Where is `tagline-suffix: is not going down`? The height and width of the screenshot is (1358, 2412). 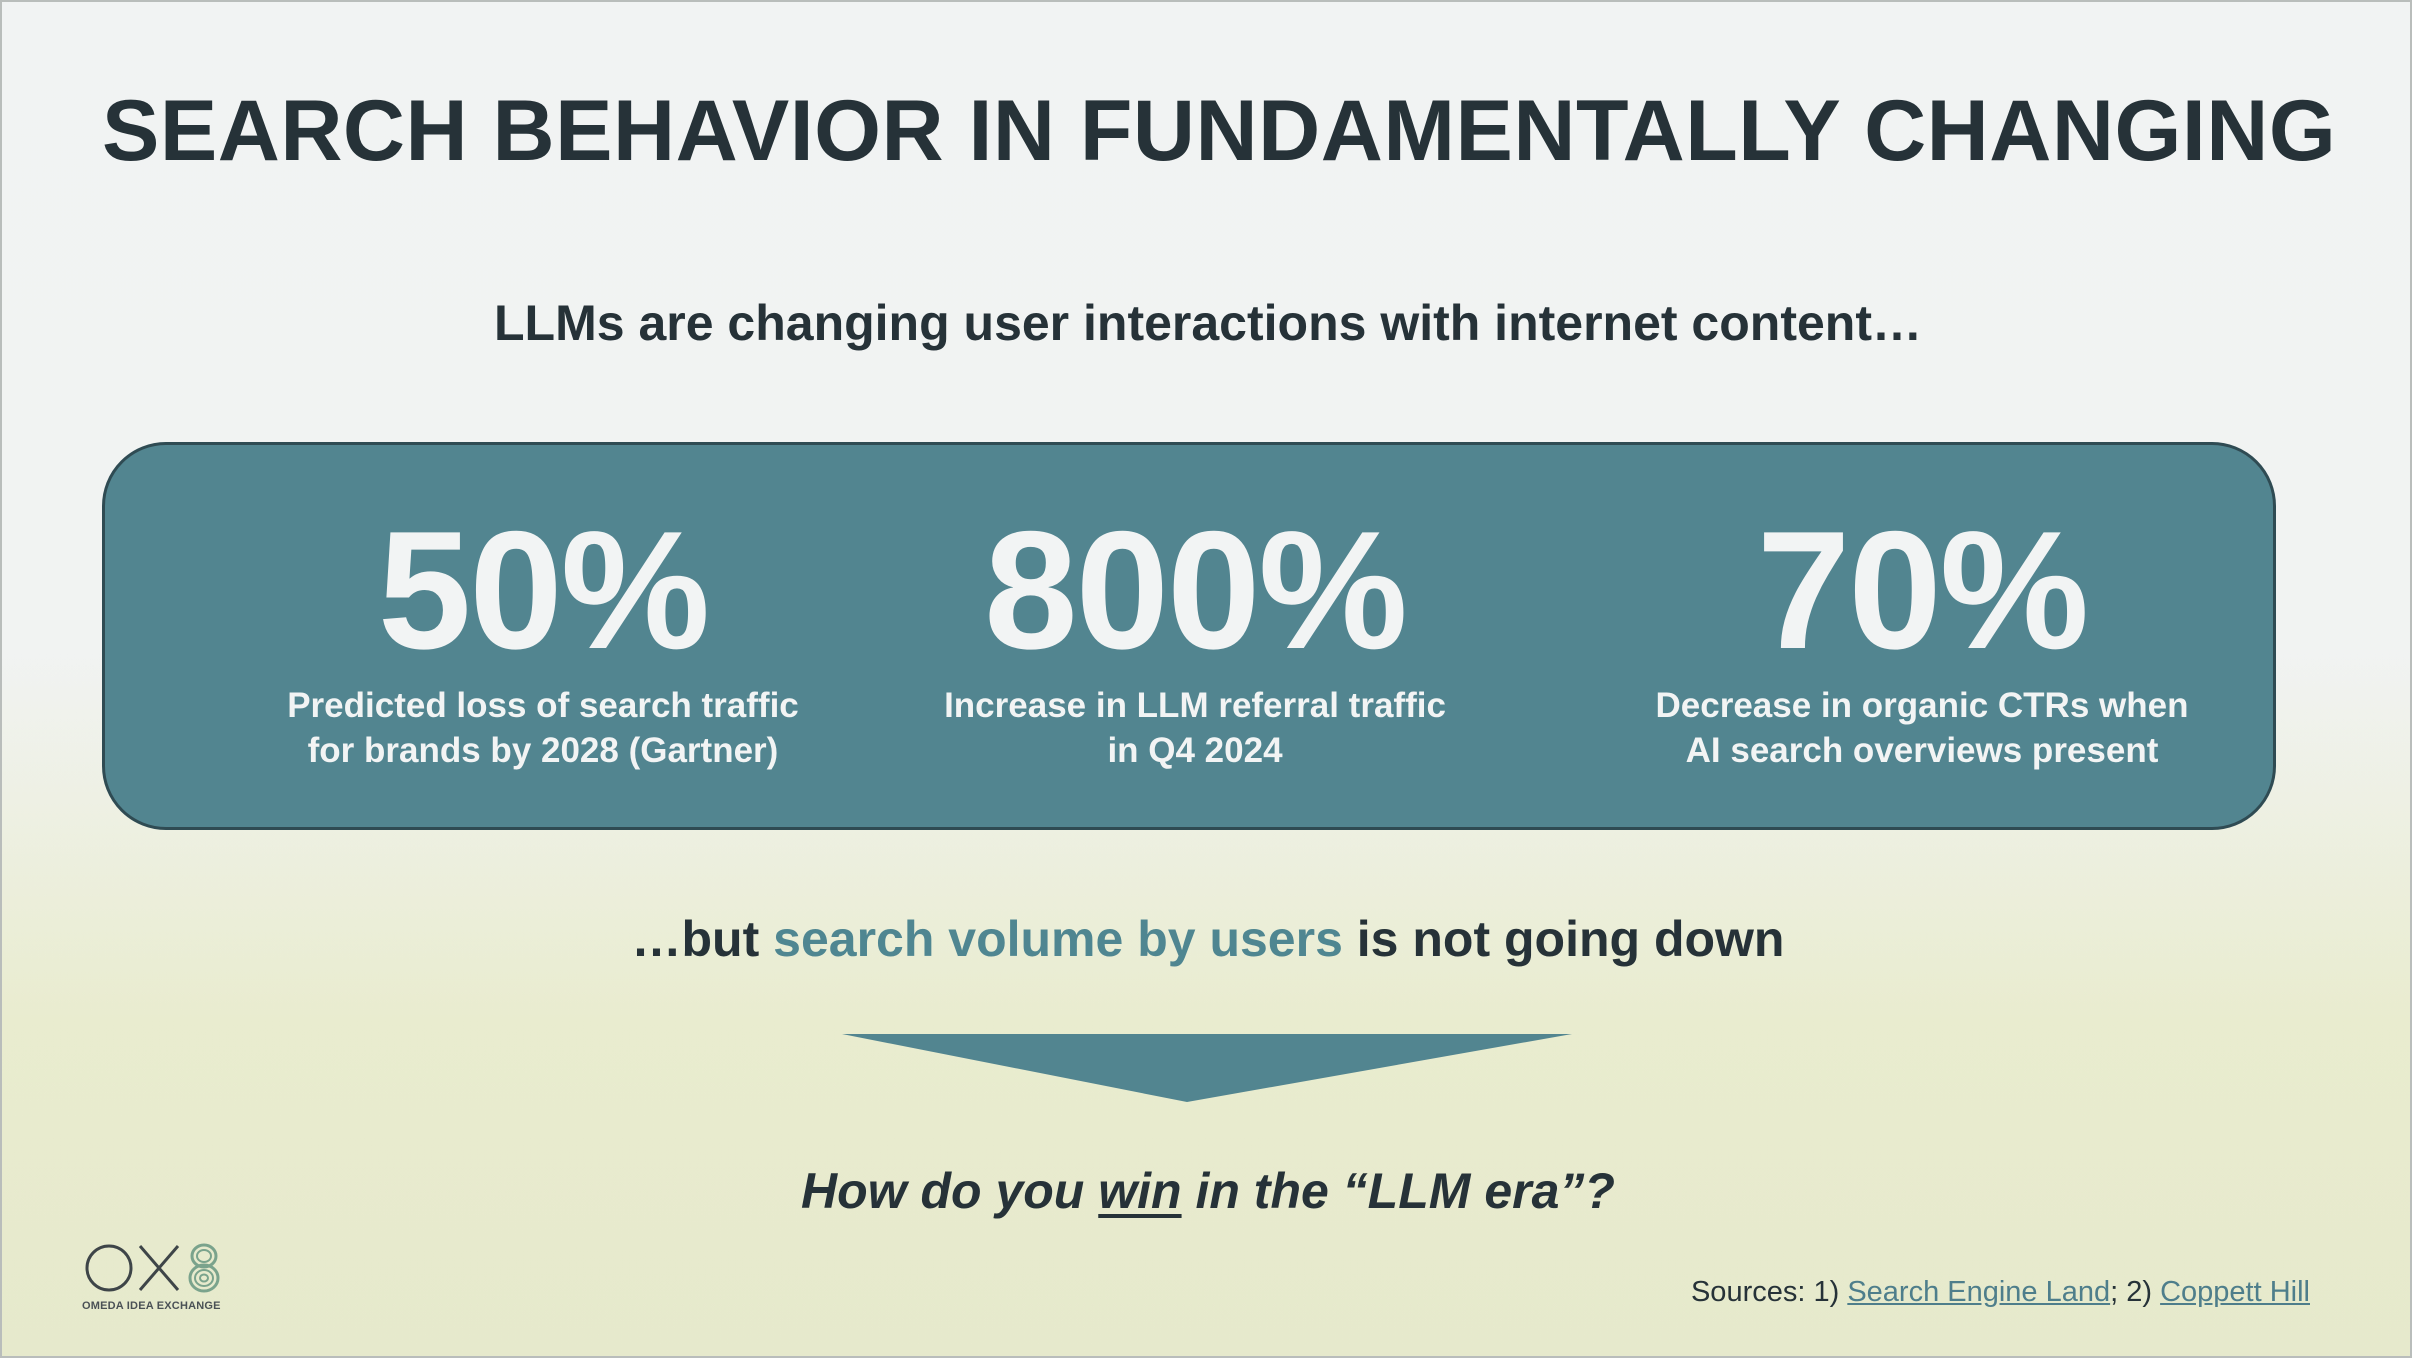 tagline-suffix: is not going down is located at coordinates (1563, 939).